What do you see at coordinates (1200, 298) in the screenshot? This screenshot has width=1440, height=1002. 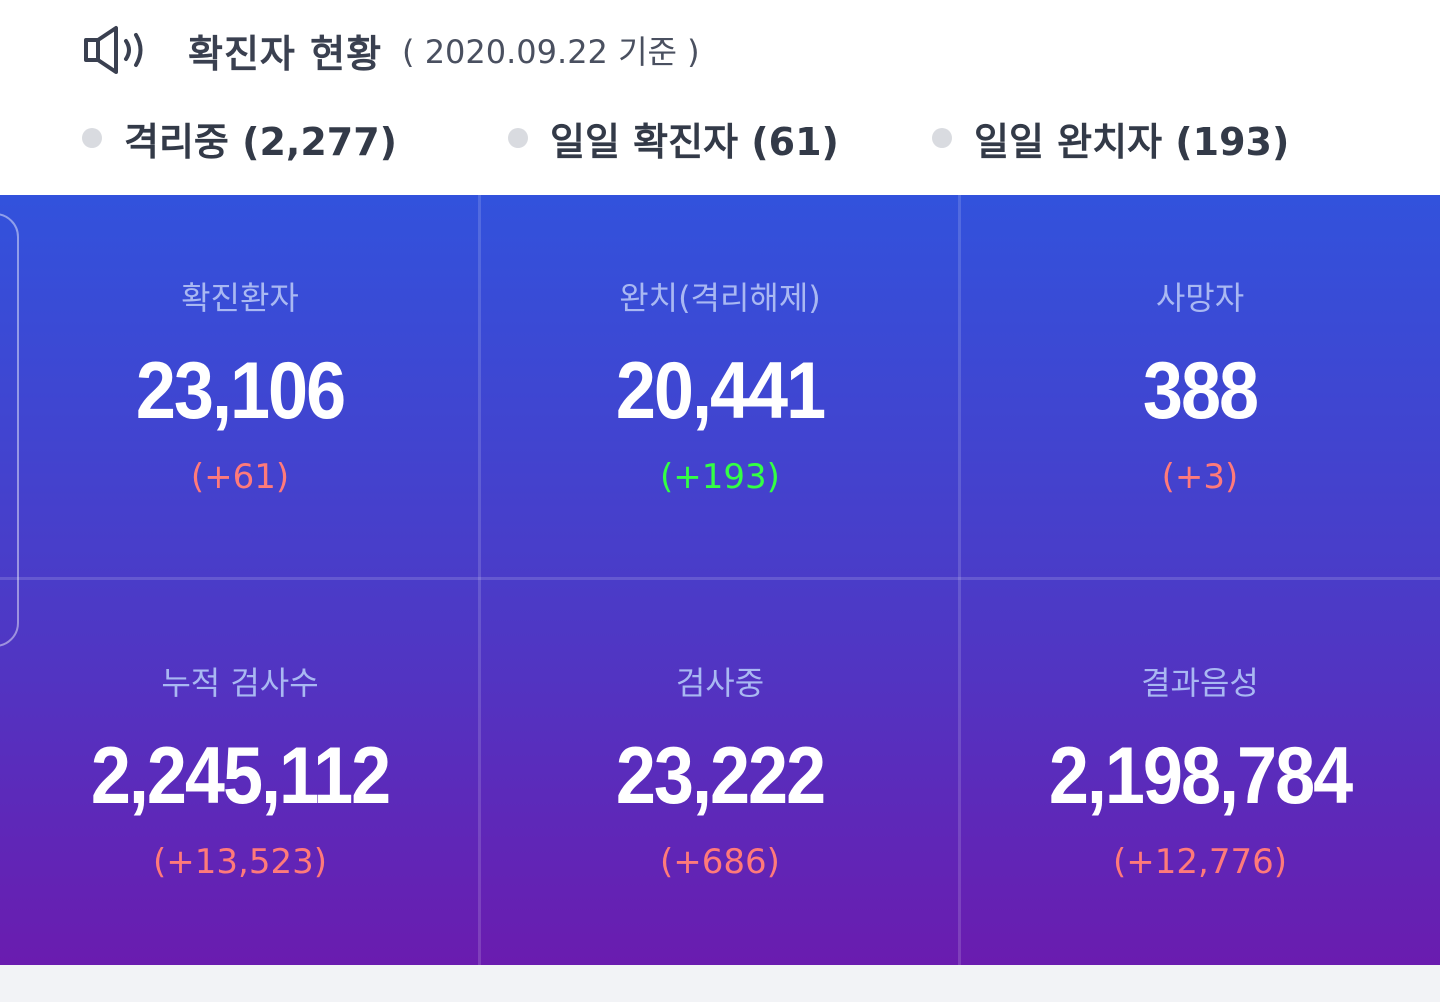 I see `stat-label: 사망자` at bounding box center [1200, 298].